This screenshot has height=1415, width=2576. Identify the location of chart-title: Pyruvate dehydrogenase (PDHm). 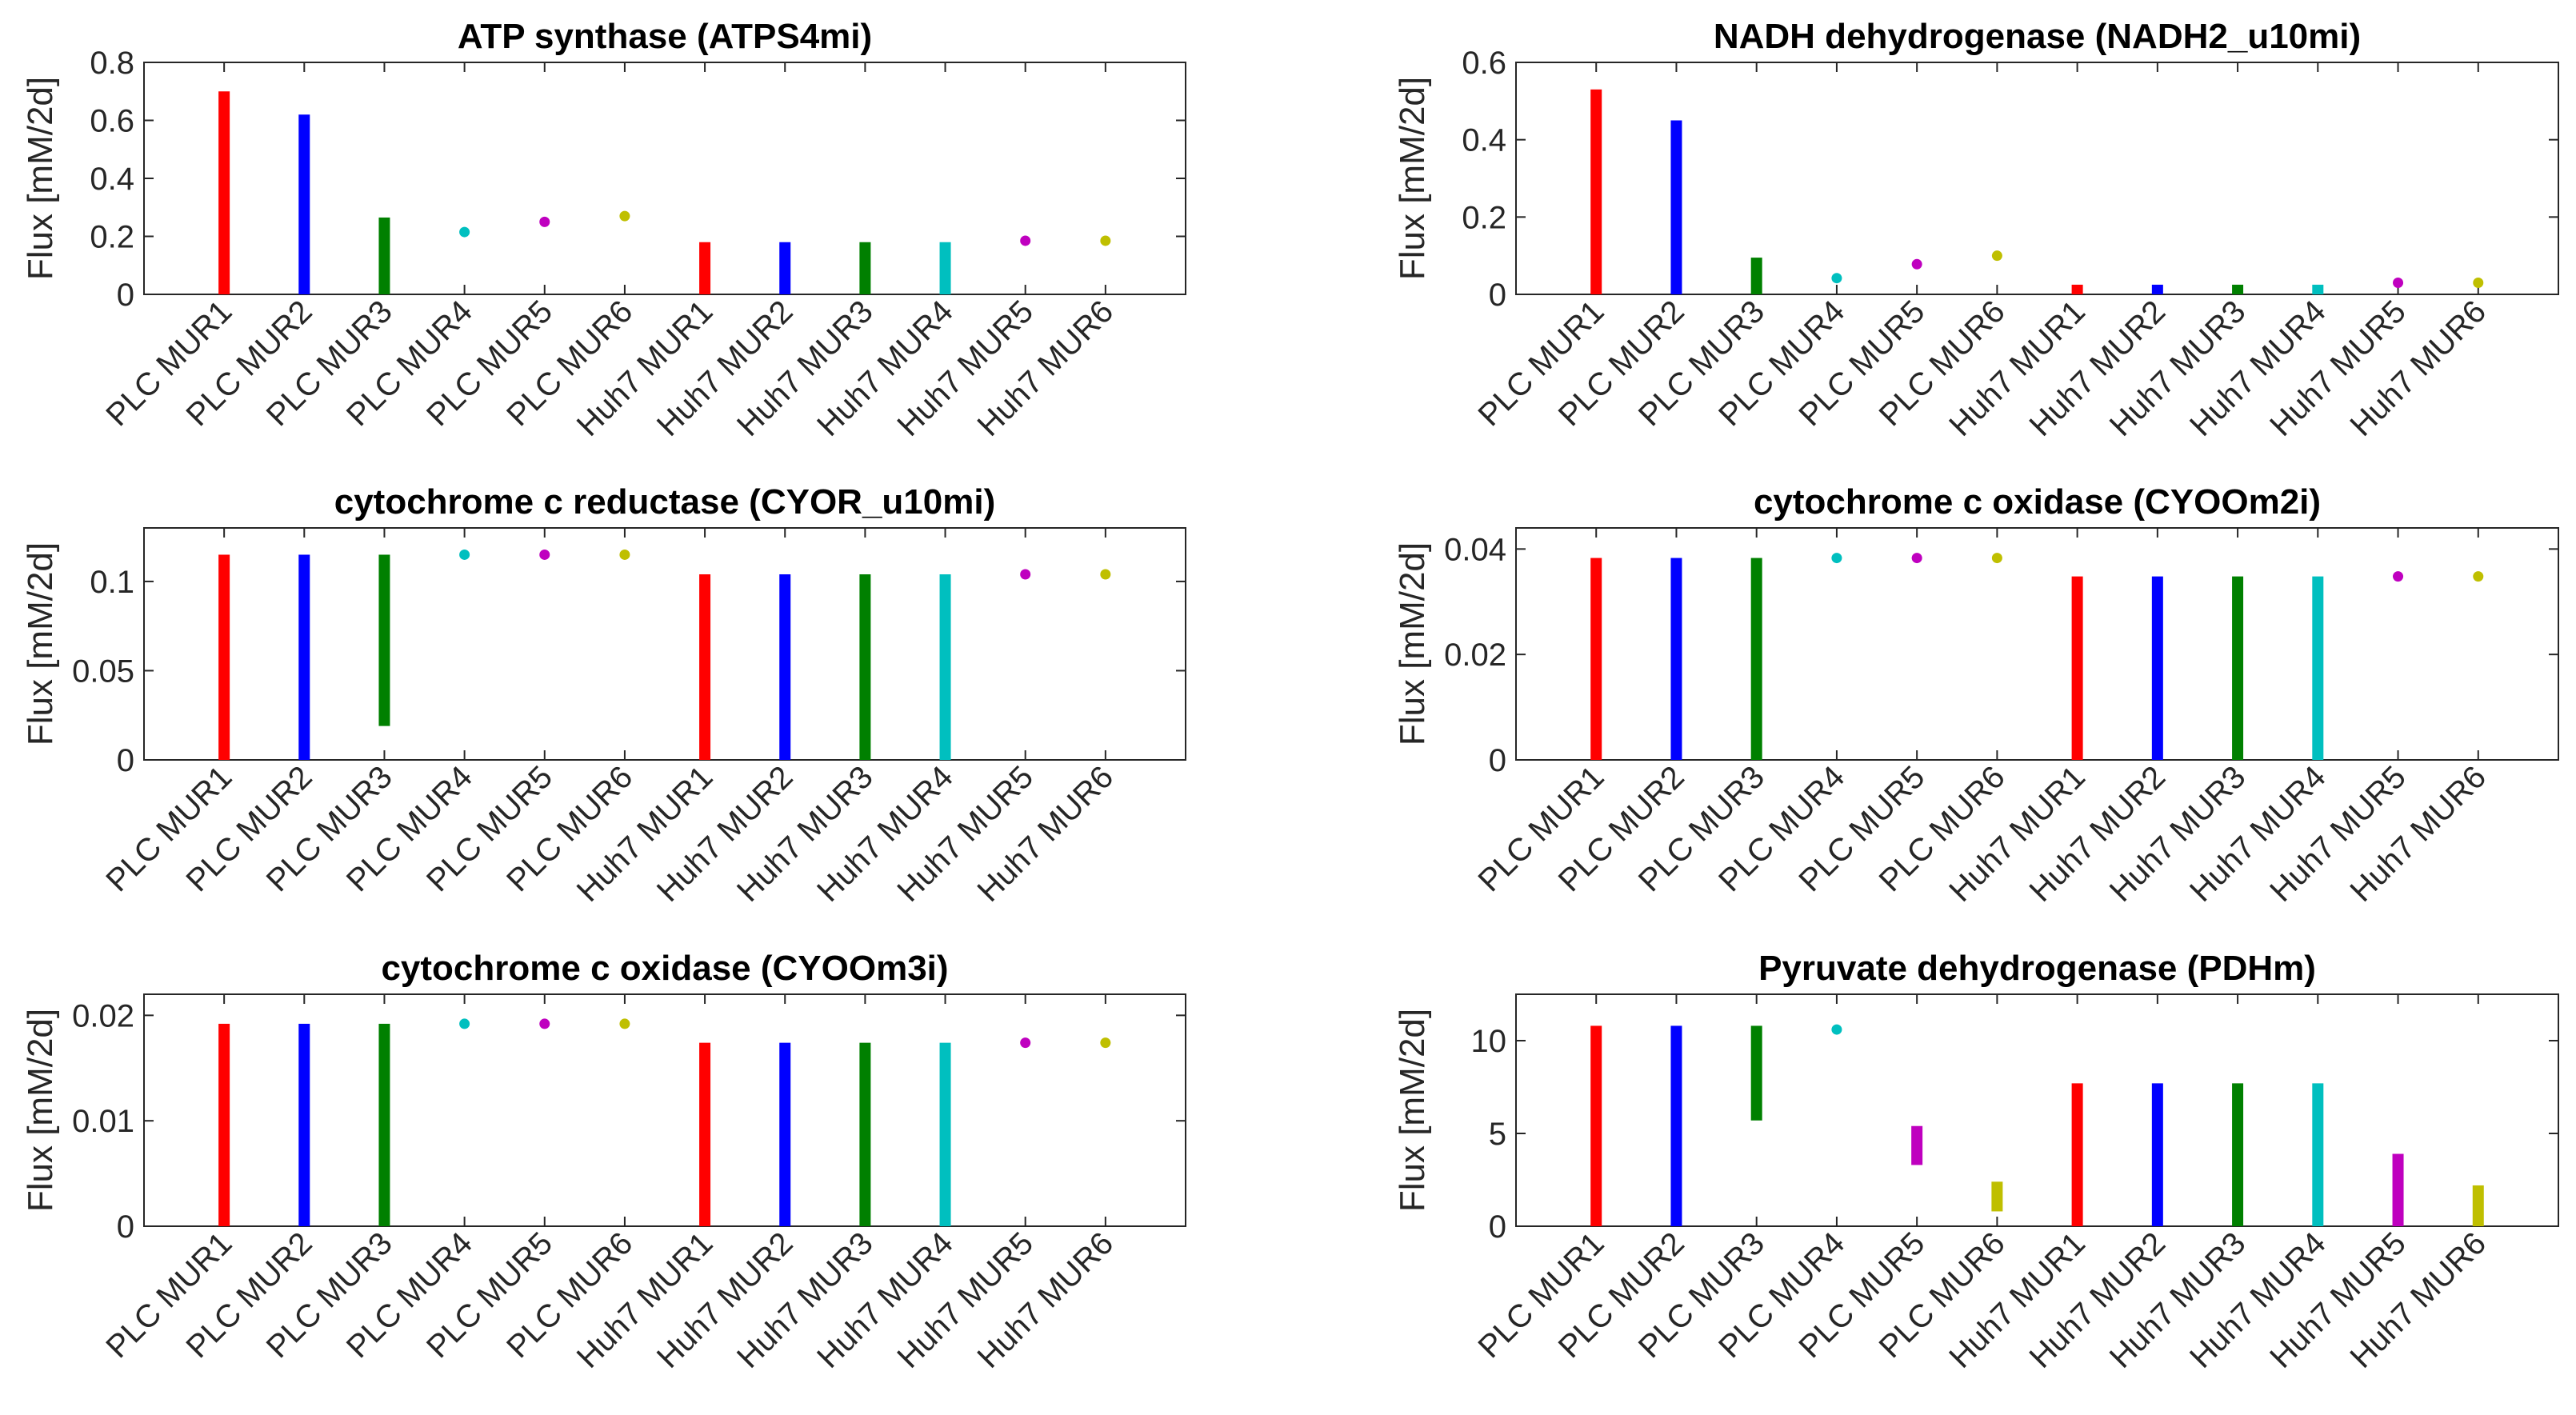
(2037, 969).